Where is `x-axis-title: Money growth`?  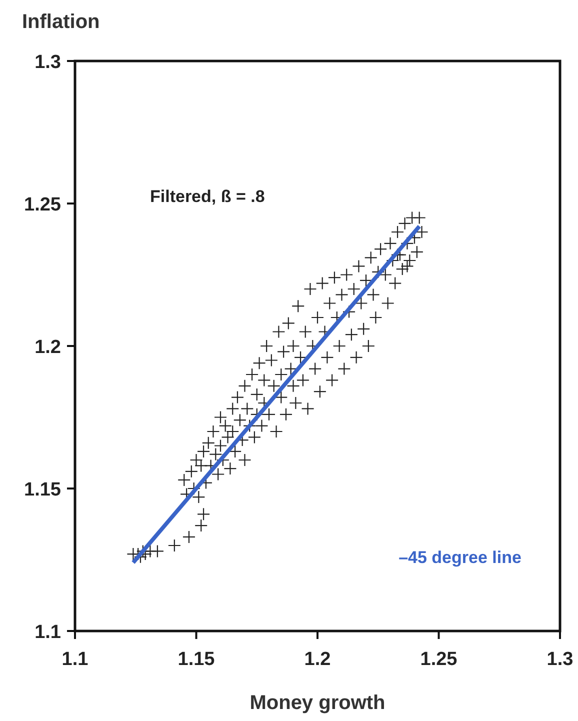 x-axis-title: Money growth is located at coordinates (318, 703).